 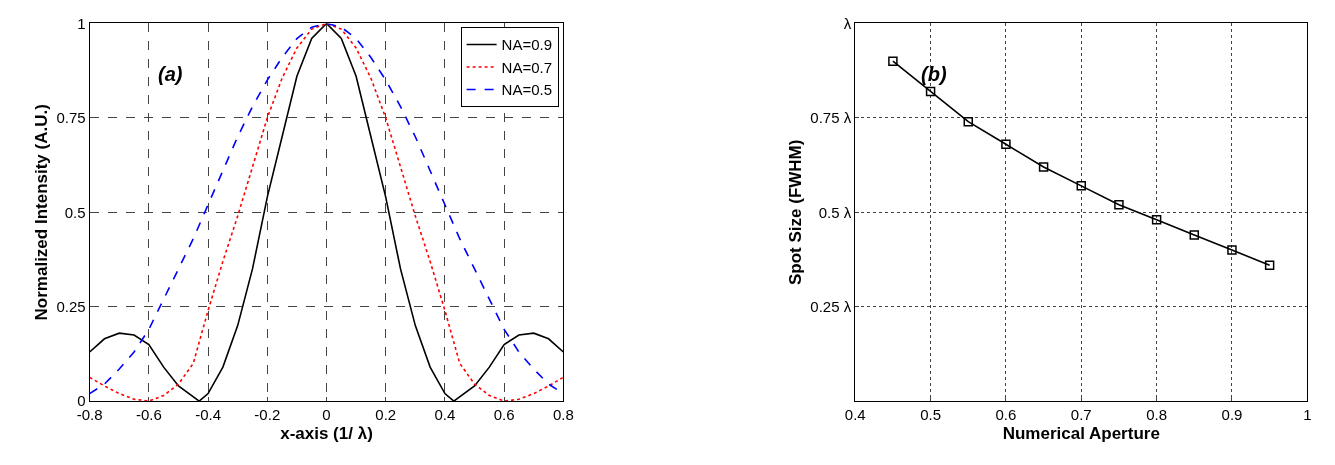 What do you see at coordinates (1081, 433) in the screenshot?
I see `x-axis-title: Numerical Aperture` at bounding box center [1081, 433].